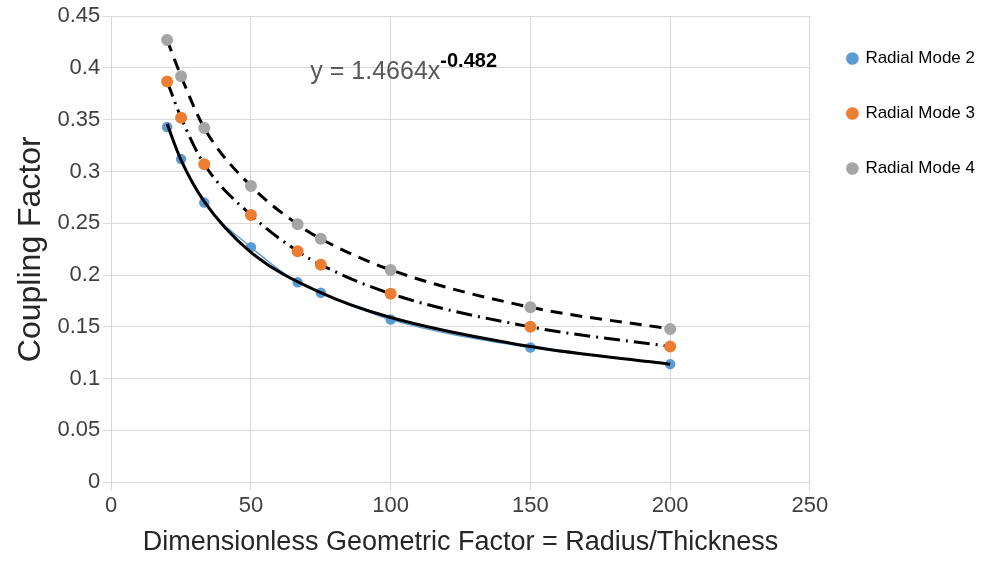 The image size is (1005, 567). What do you see at coordinates (85, 67) in the screenshot?
I see `y-tick-label: 0.4` at bounding box center [85, 67].